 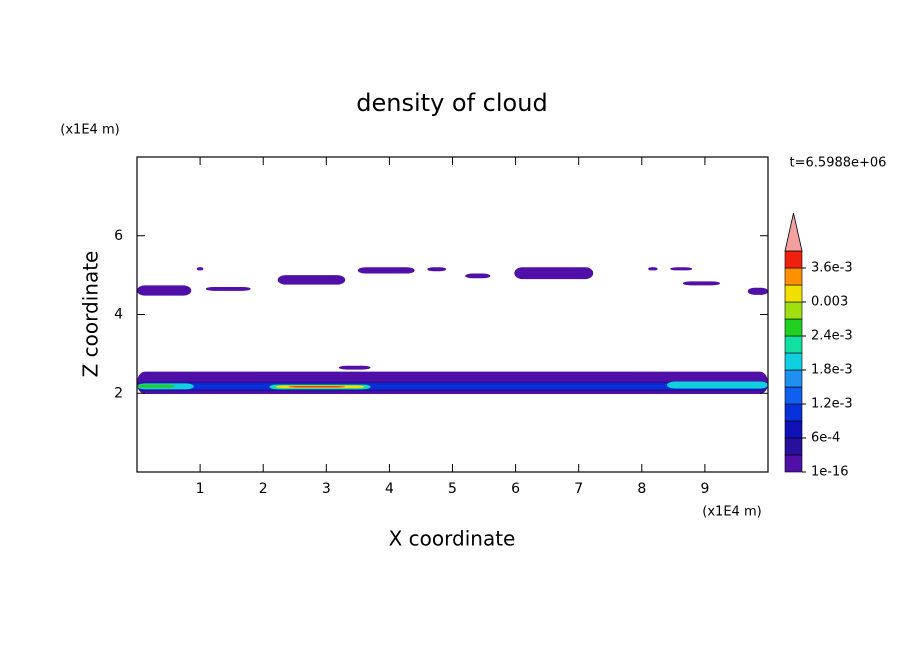 I want to click on colorbar-label: 1.8e-3, so click(x=832, y=370).